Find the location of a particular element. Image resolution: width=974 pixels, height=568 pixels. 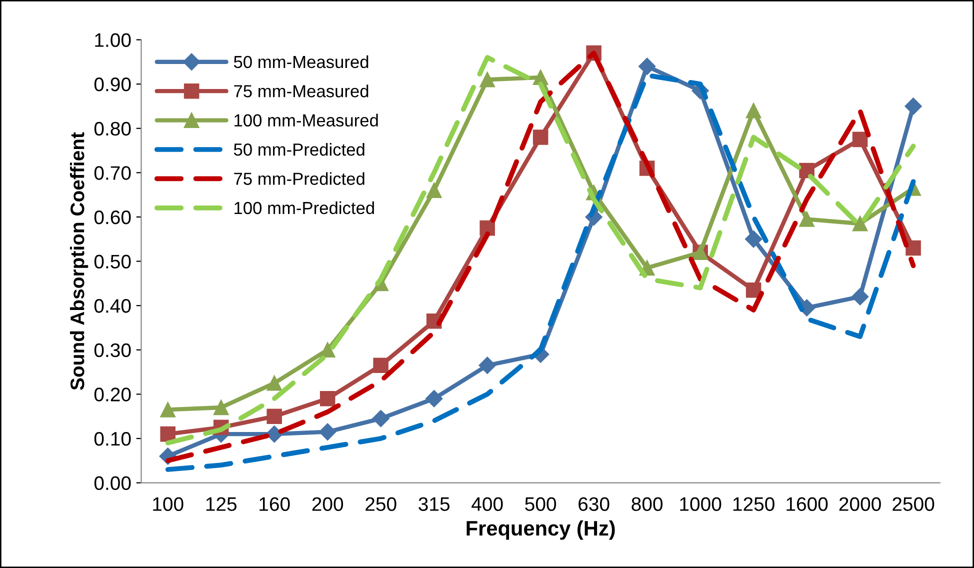

x-tick-label: 100 is located at coordinates (168, 504).